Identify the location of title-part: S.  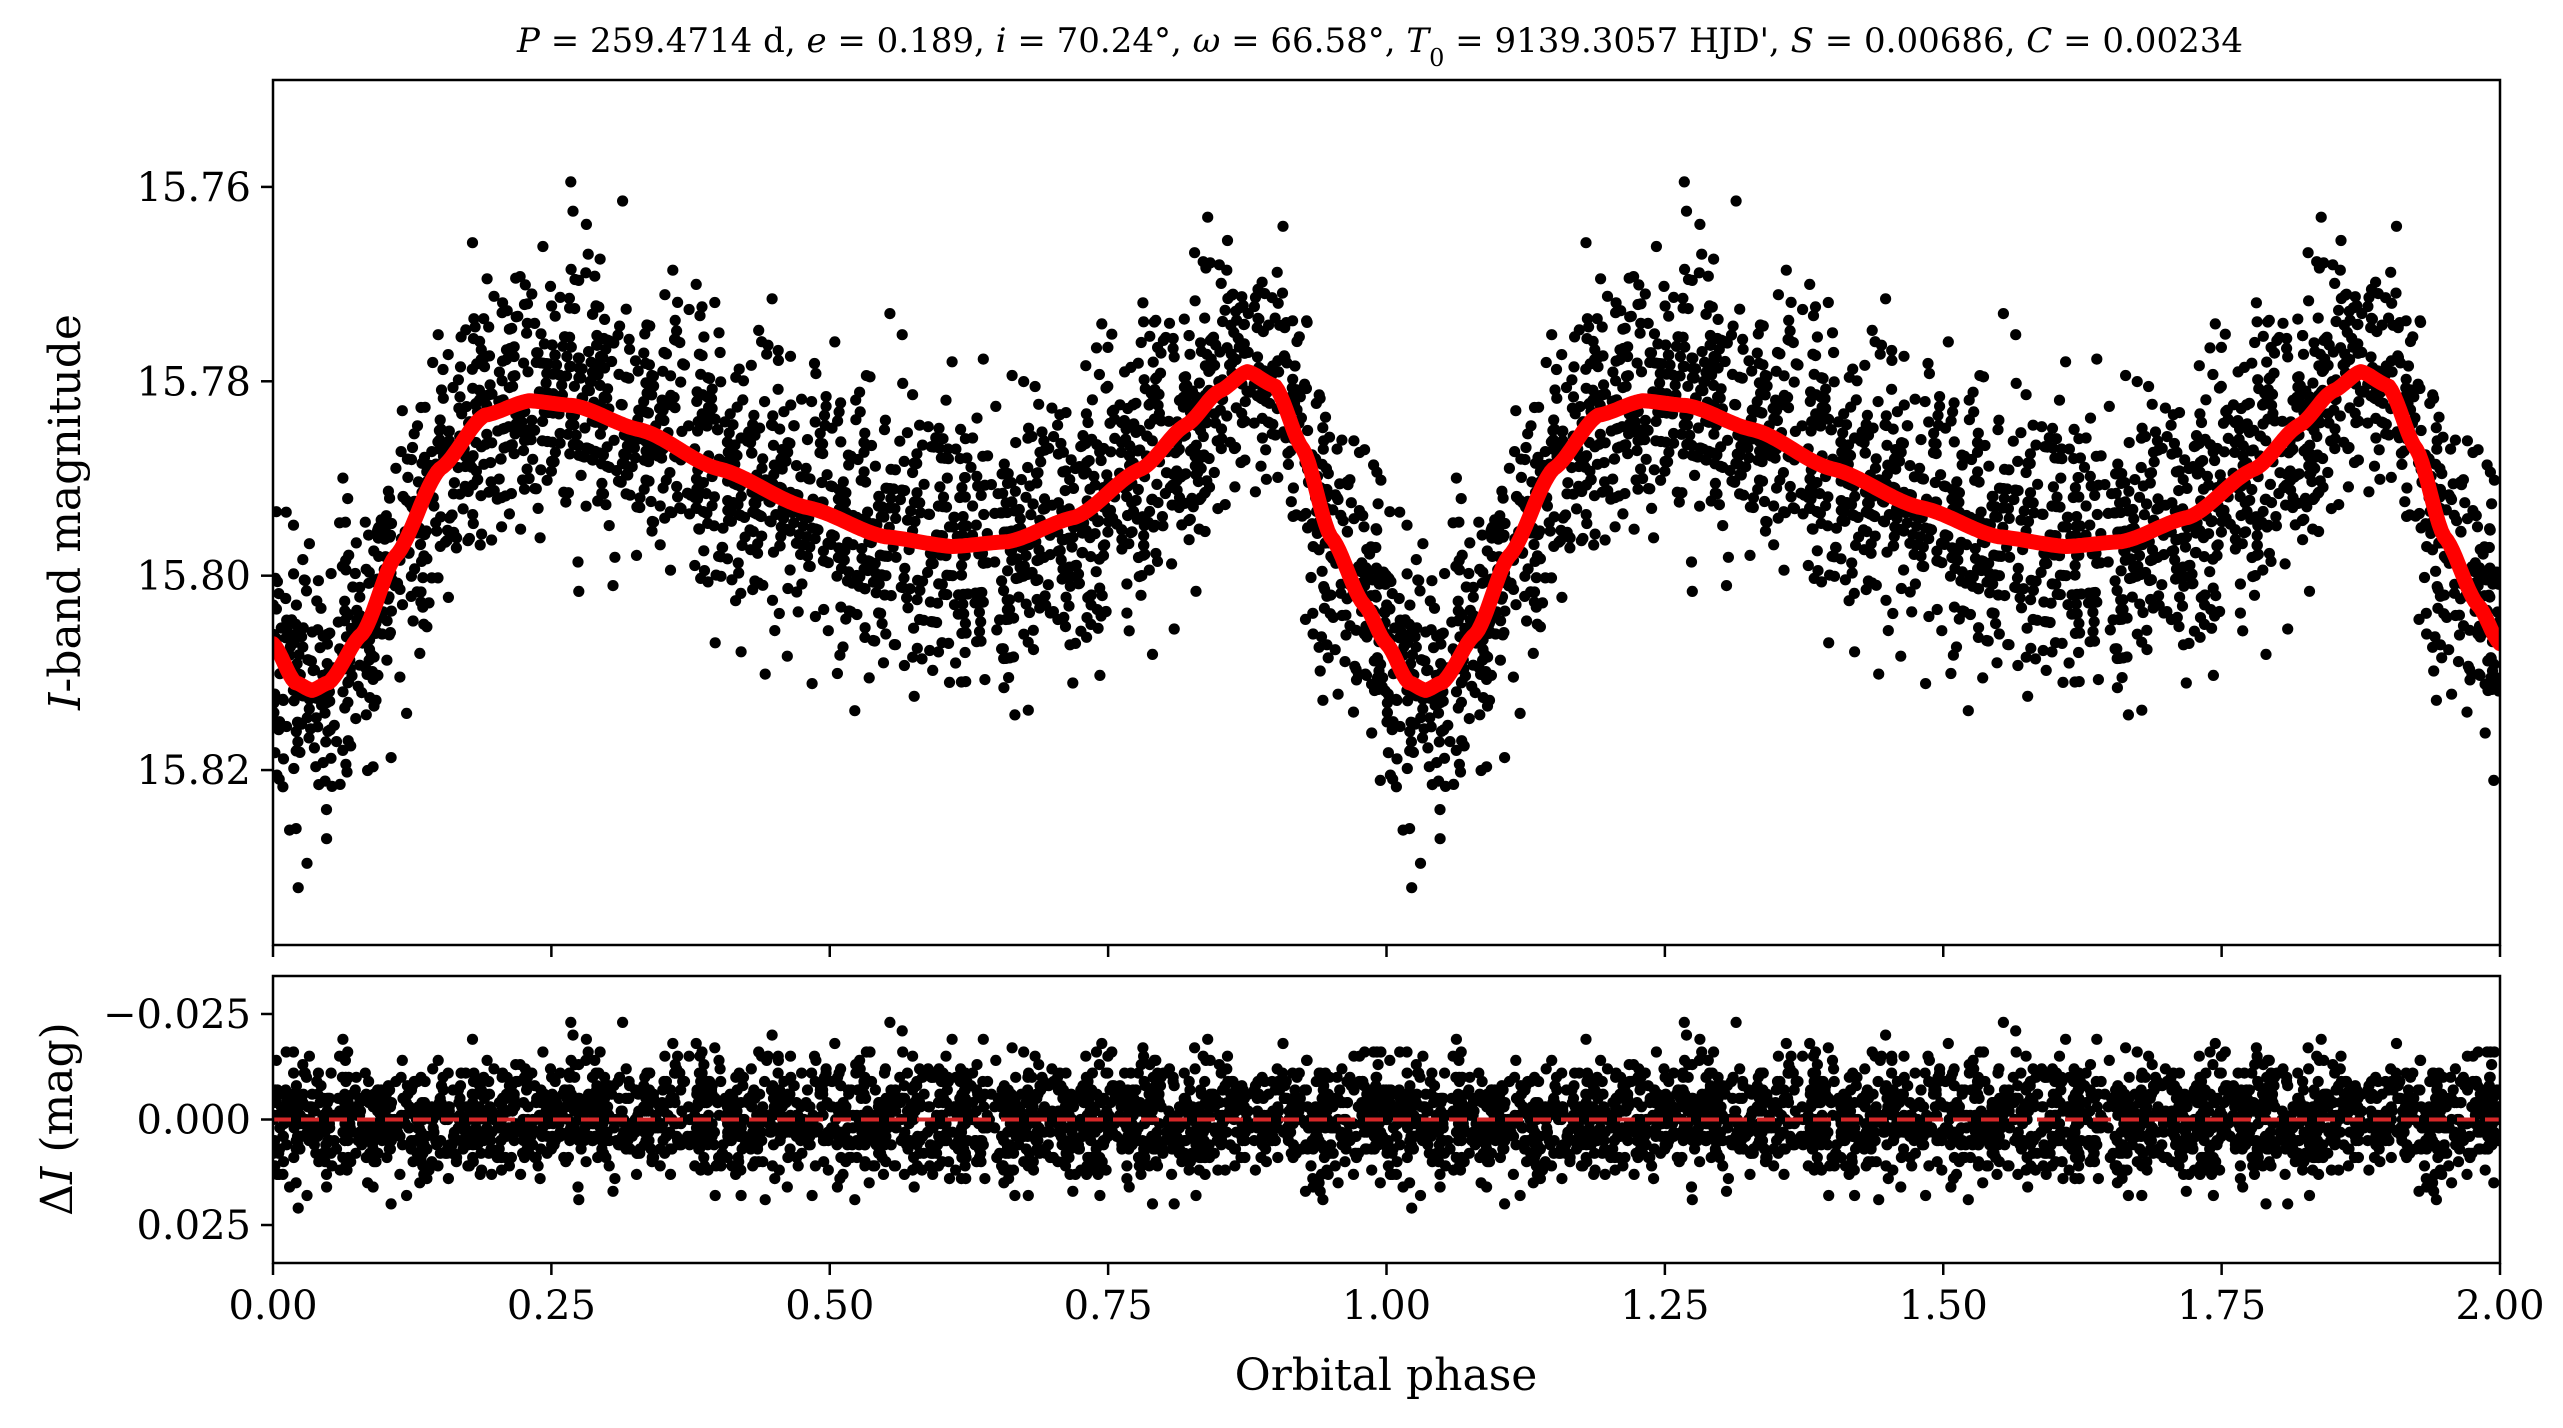
(1802, 41).